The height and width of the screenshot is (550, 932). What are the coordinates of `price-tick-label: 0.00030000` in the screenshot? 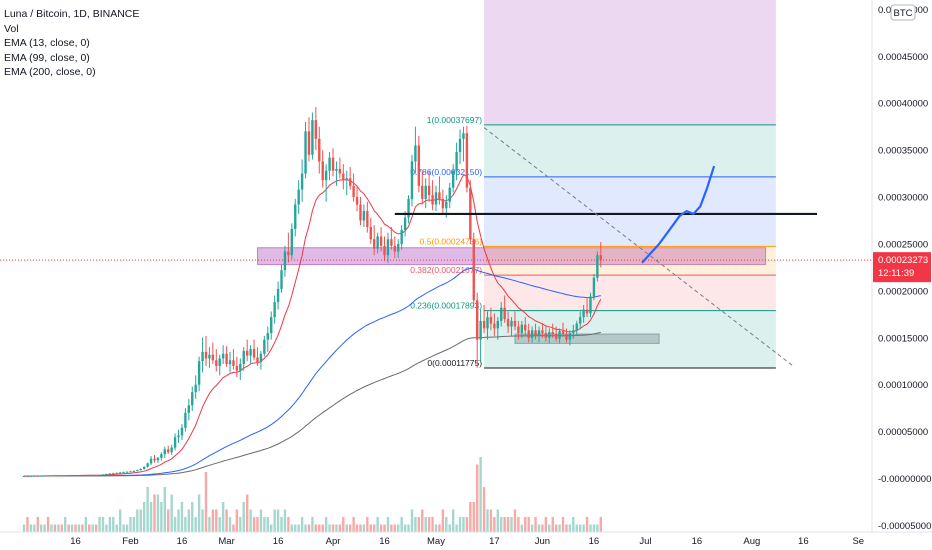 It's located at (903, 198).